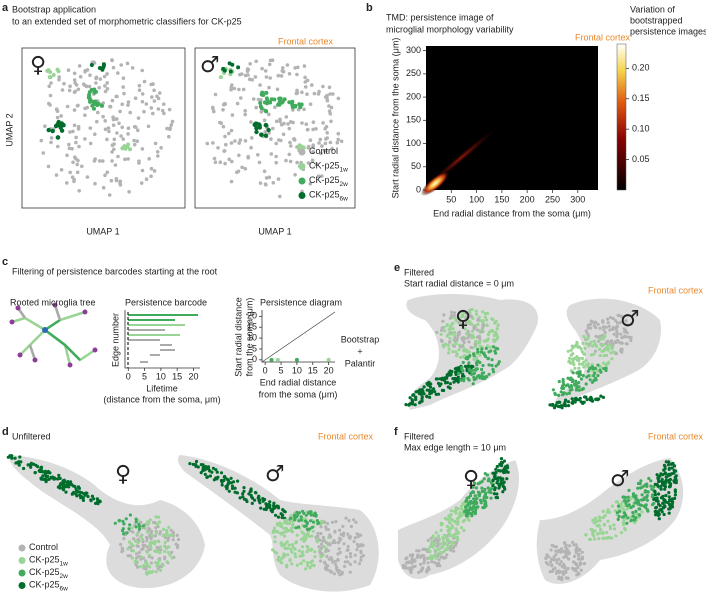 Image resolution: width=706 pixels, height=601 pixels. Describe the element at coordinates (360, 363) in the screenshot. I see `method-label: Palantir` at that location.